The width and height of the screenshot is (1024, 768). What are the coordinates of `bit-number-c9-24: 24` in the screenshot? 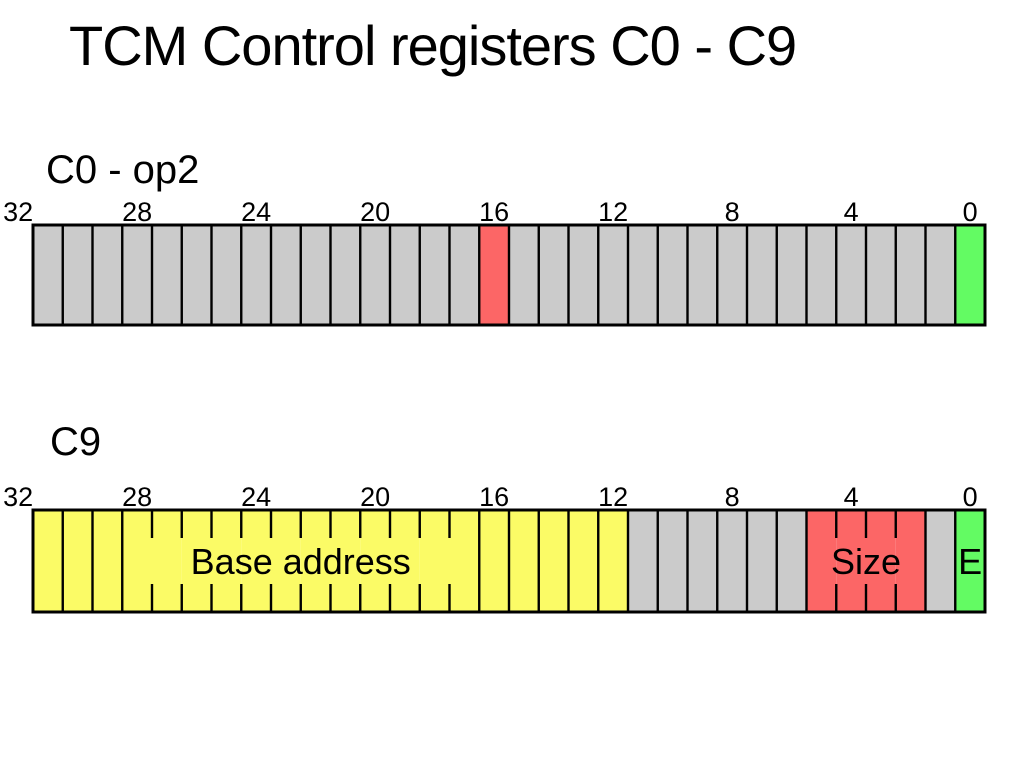 It's located at (256, 497).